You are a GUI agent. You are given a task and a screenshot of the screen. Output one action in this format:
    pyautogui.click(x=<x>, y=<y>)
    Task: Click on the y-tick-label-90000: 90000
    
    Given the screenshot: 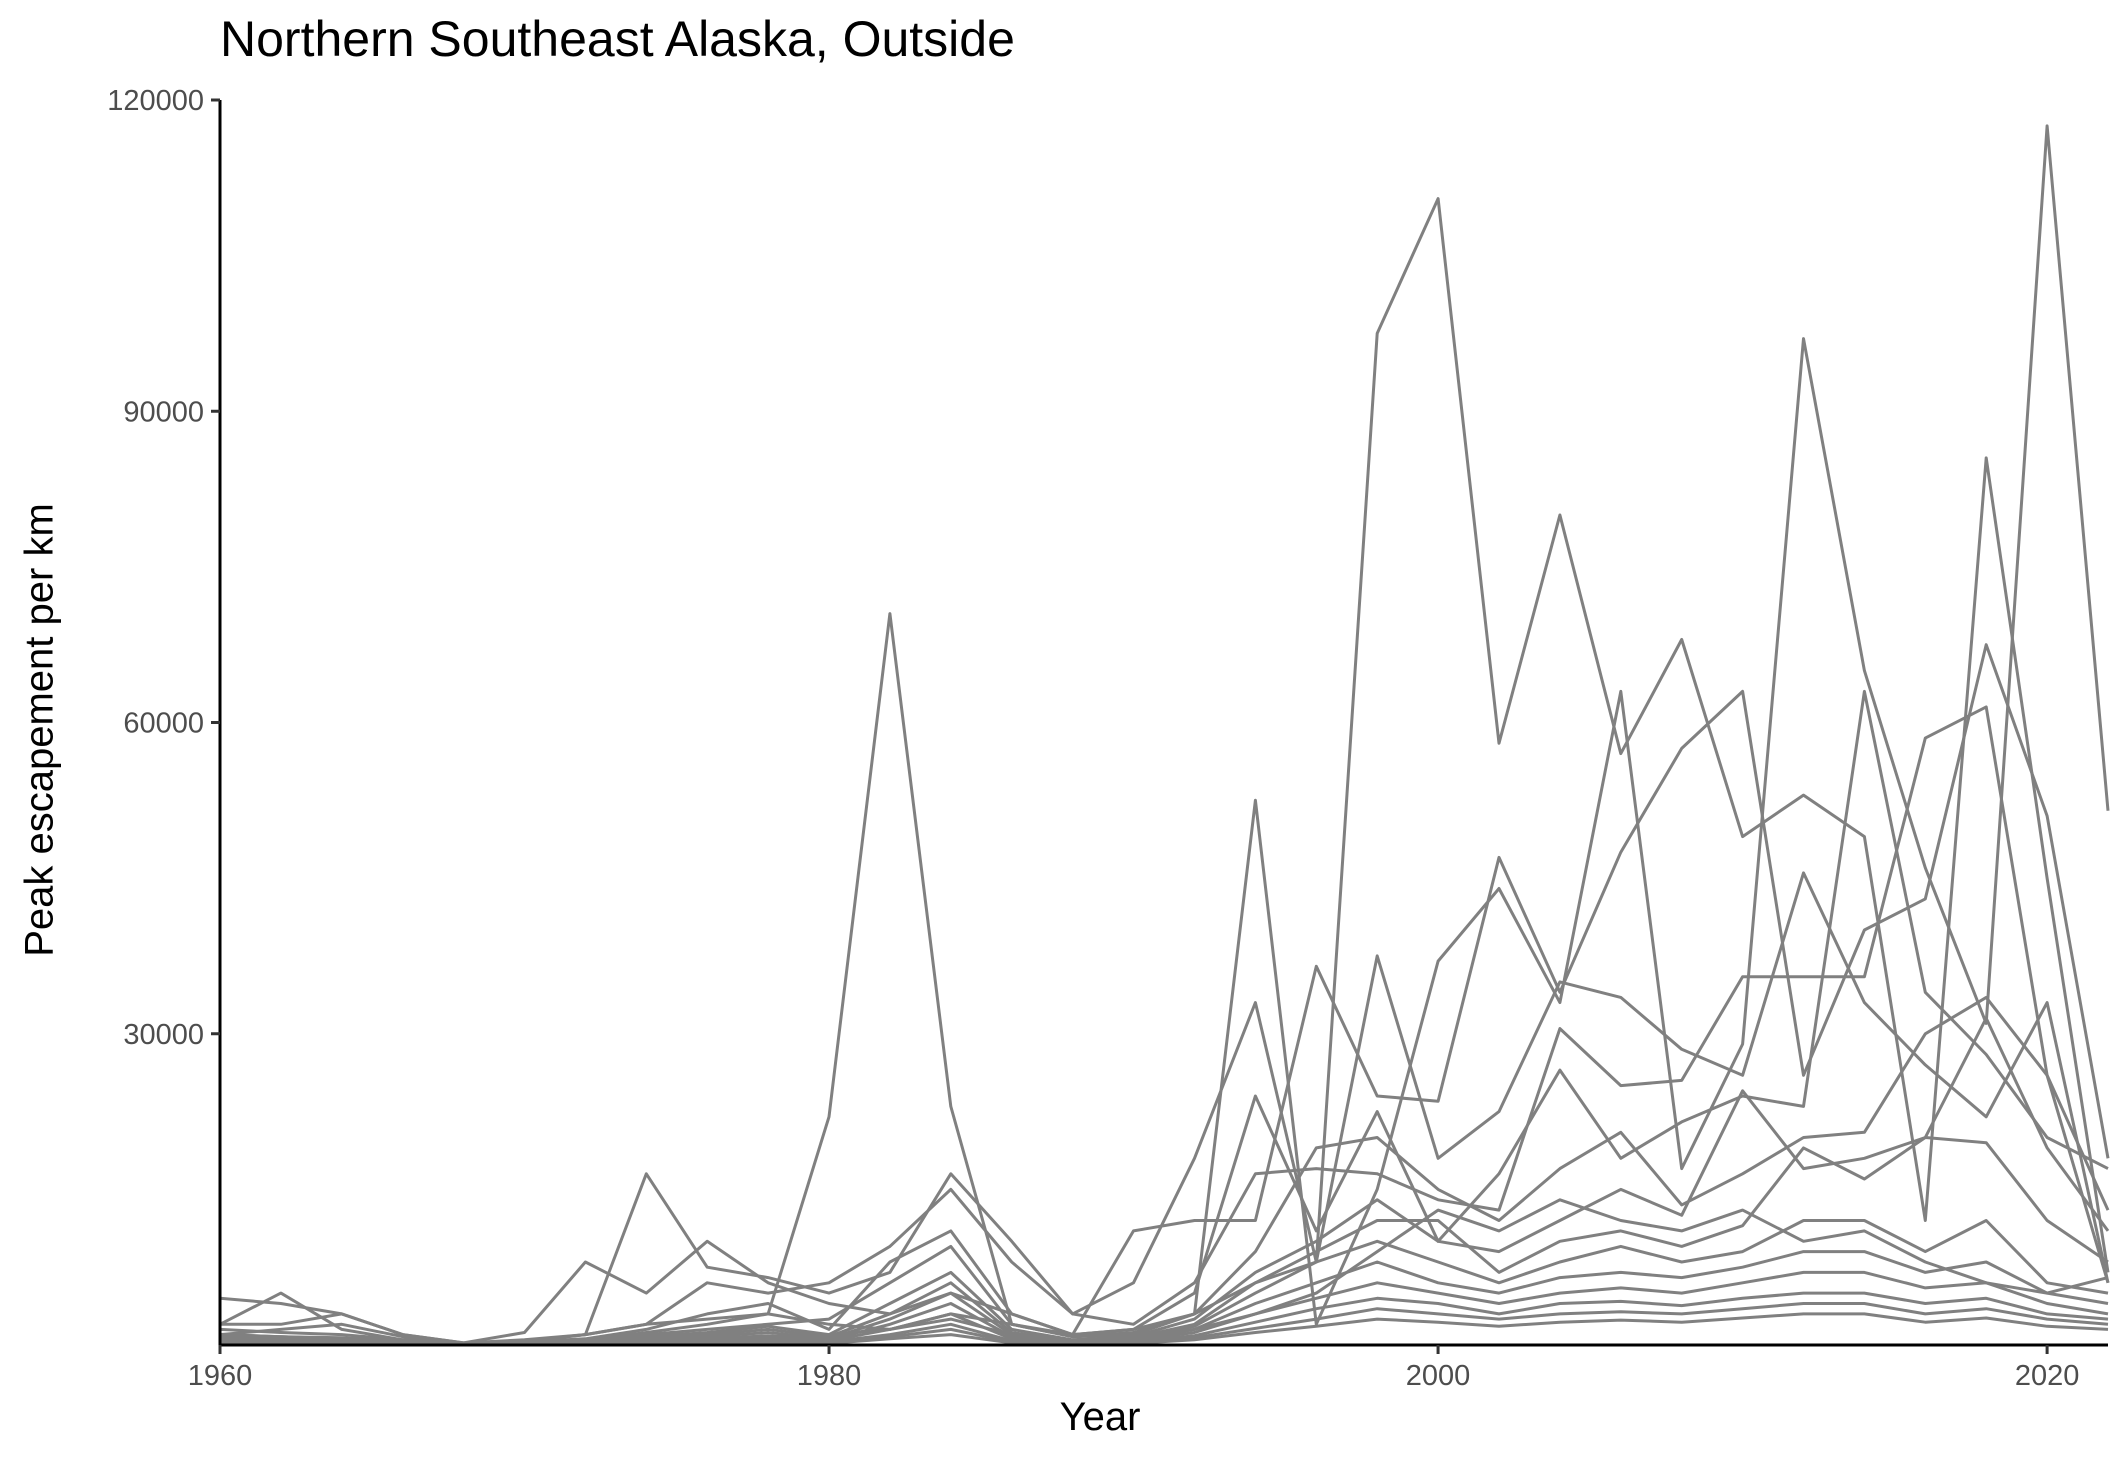 What is the action you would take?
    pyautogui.click(x=163, y=412)
    